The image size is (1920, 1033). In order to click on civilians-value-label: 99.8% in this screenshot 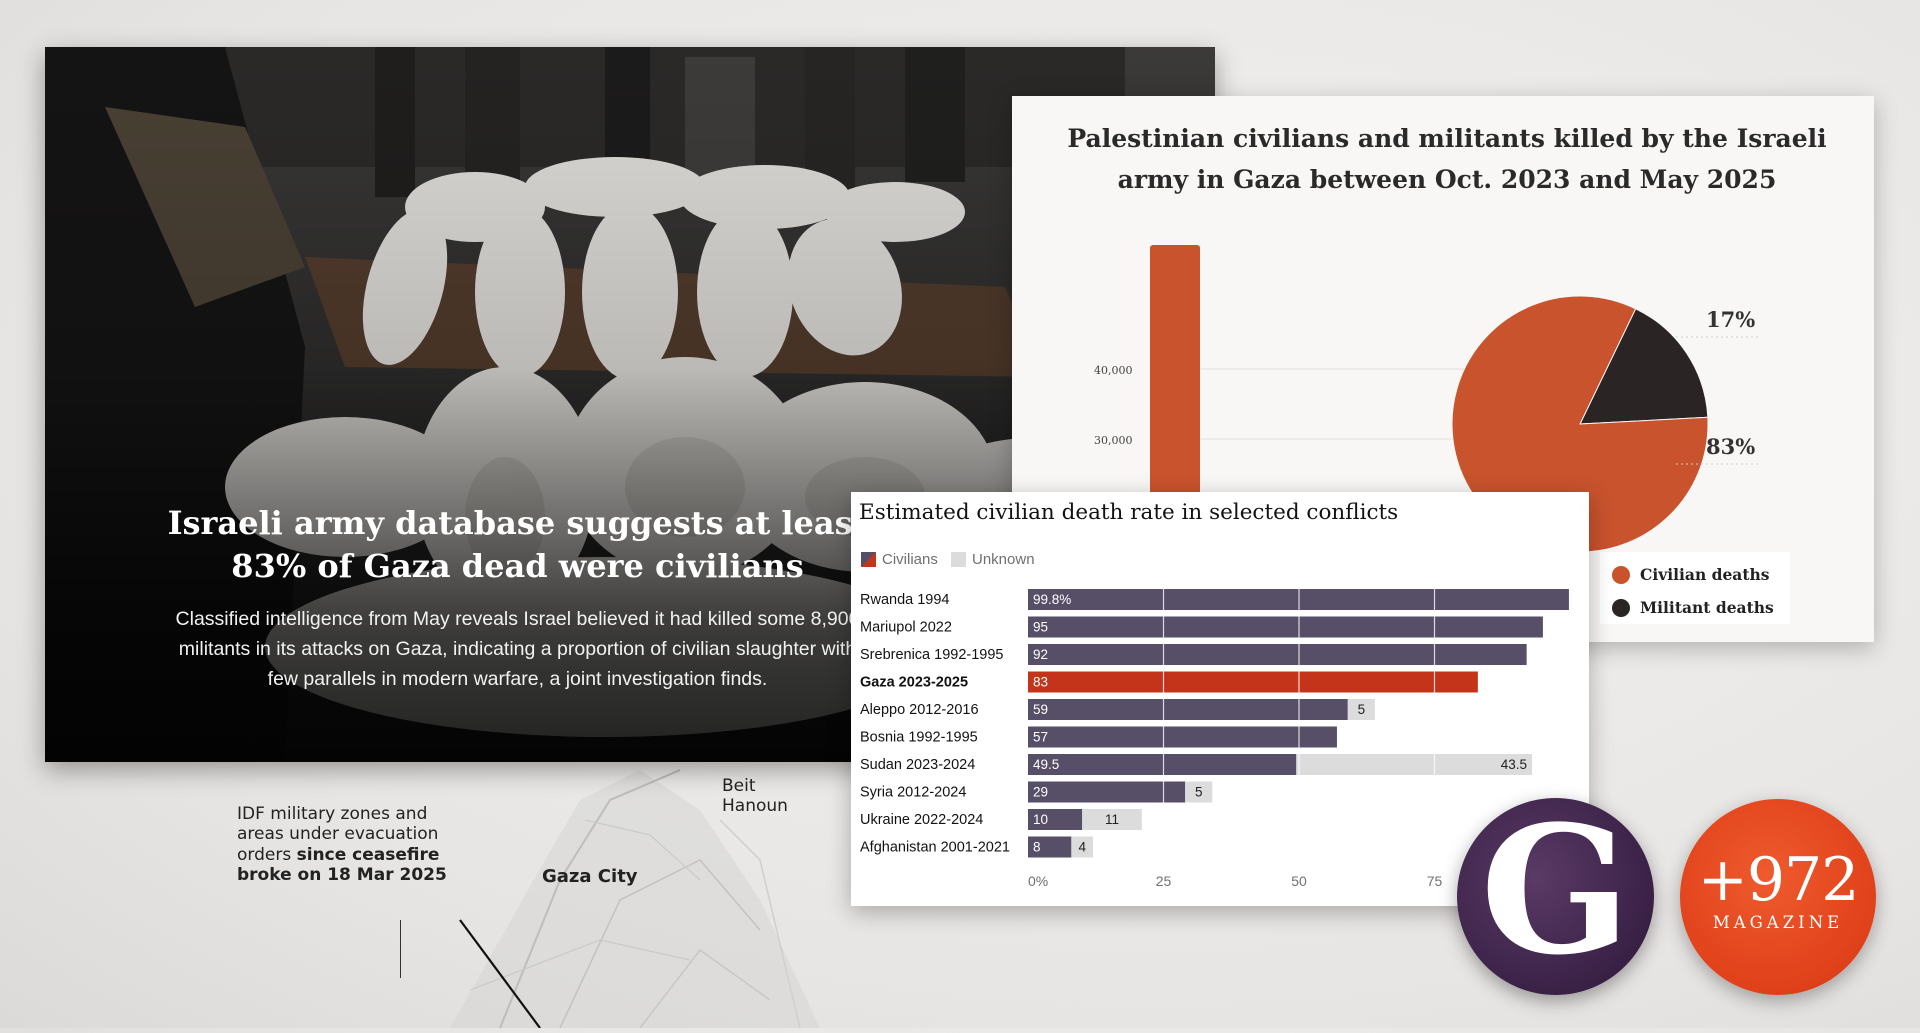, I will do `click(1052, 599)`.